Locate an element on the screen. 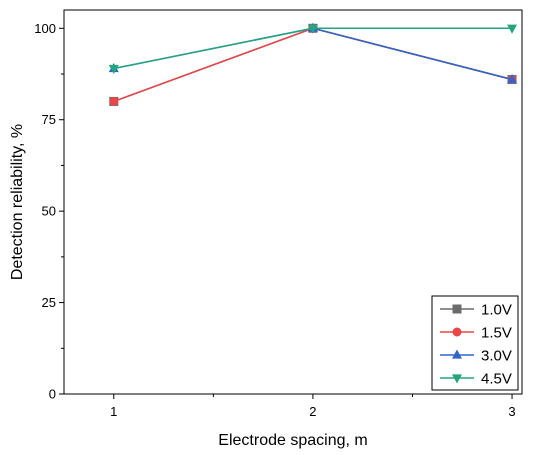 This screenshot has height=455, width=550. y-tick-label: 25 is located at coordinates (49, 302).